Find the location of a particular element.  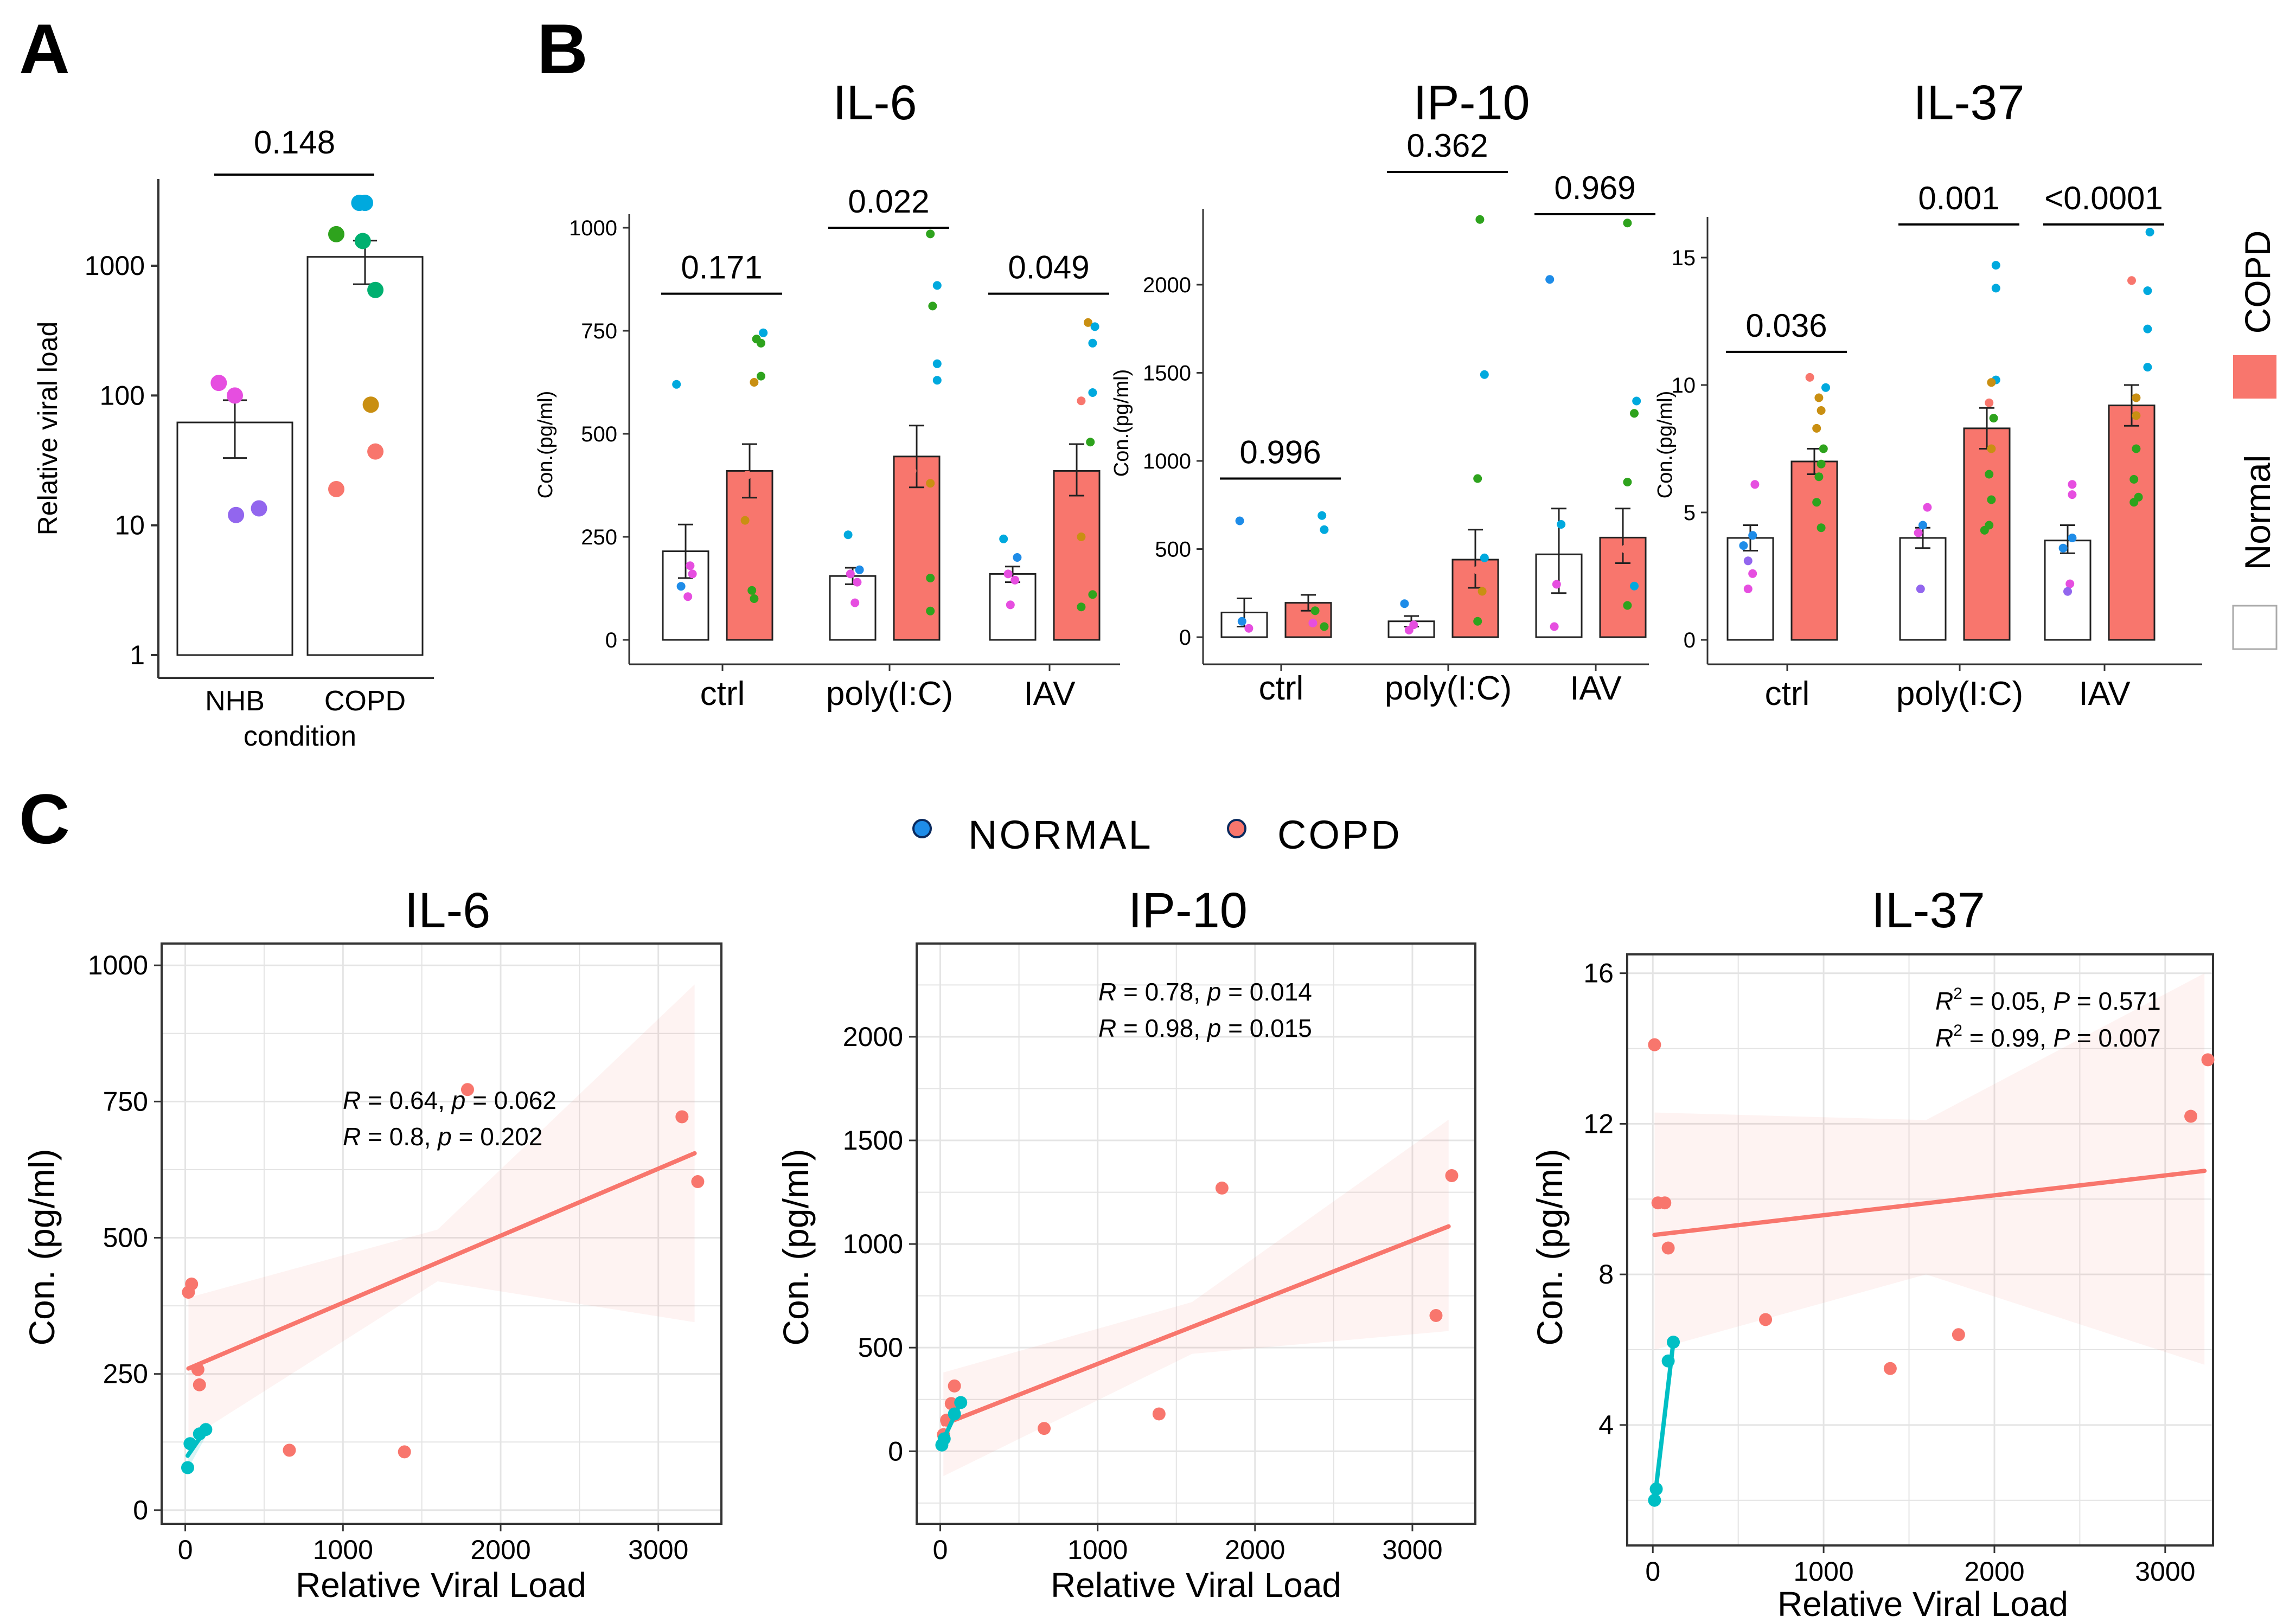

panel-c-il37-border is located at coordinates (1920, 1250).